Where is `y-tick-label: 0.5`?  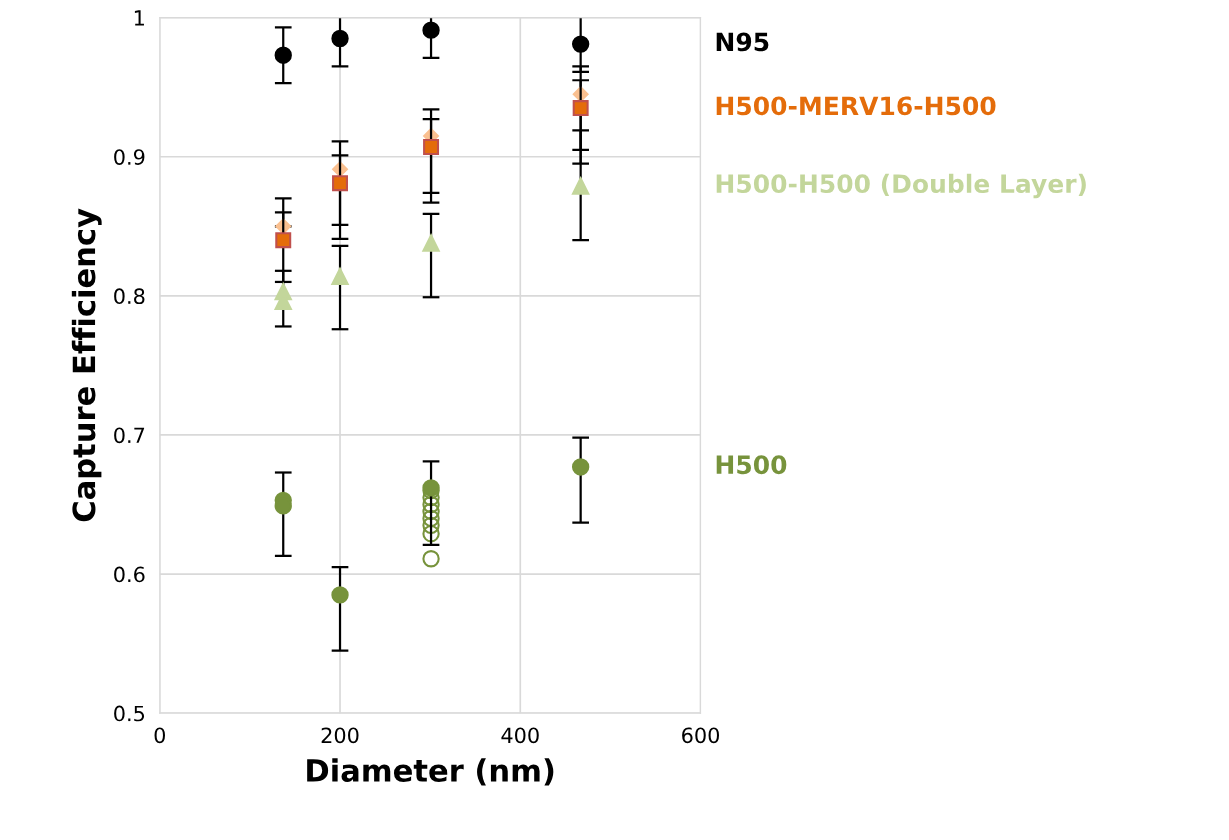
y-tick-label: 0.5 is located at coordinates (129, 713).